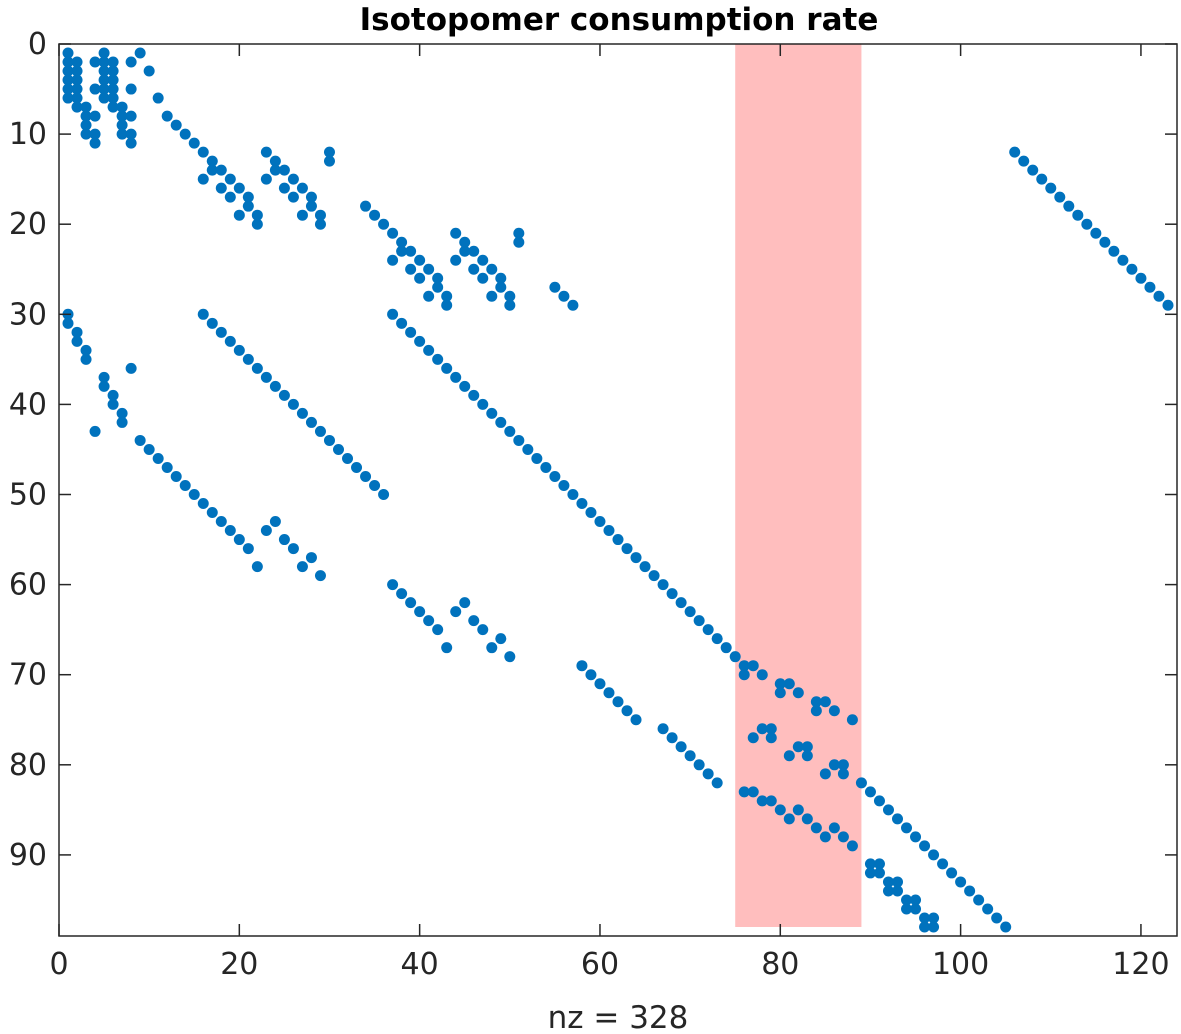  What do you see at coordinates (28, 224) in the screenshot?
I see `y-tick-label: 20` at bounding box center [28, 224].